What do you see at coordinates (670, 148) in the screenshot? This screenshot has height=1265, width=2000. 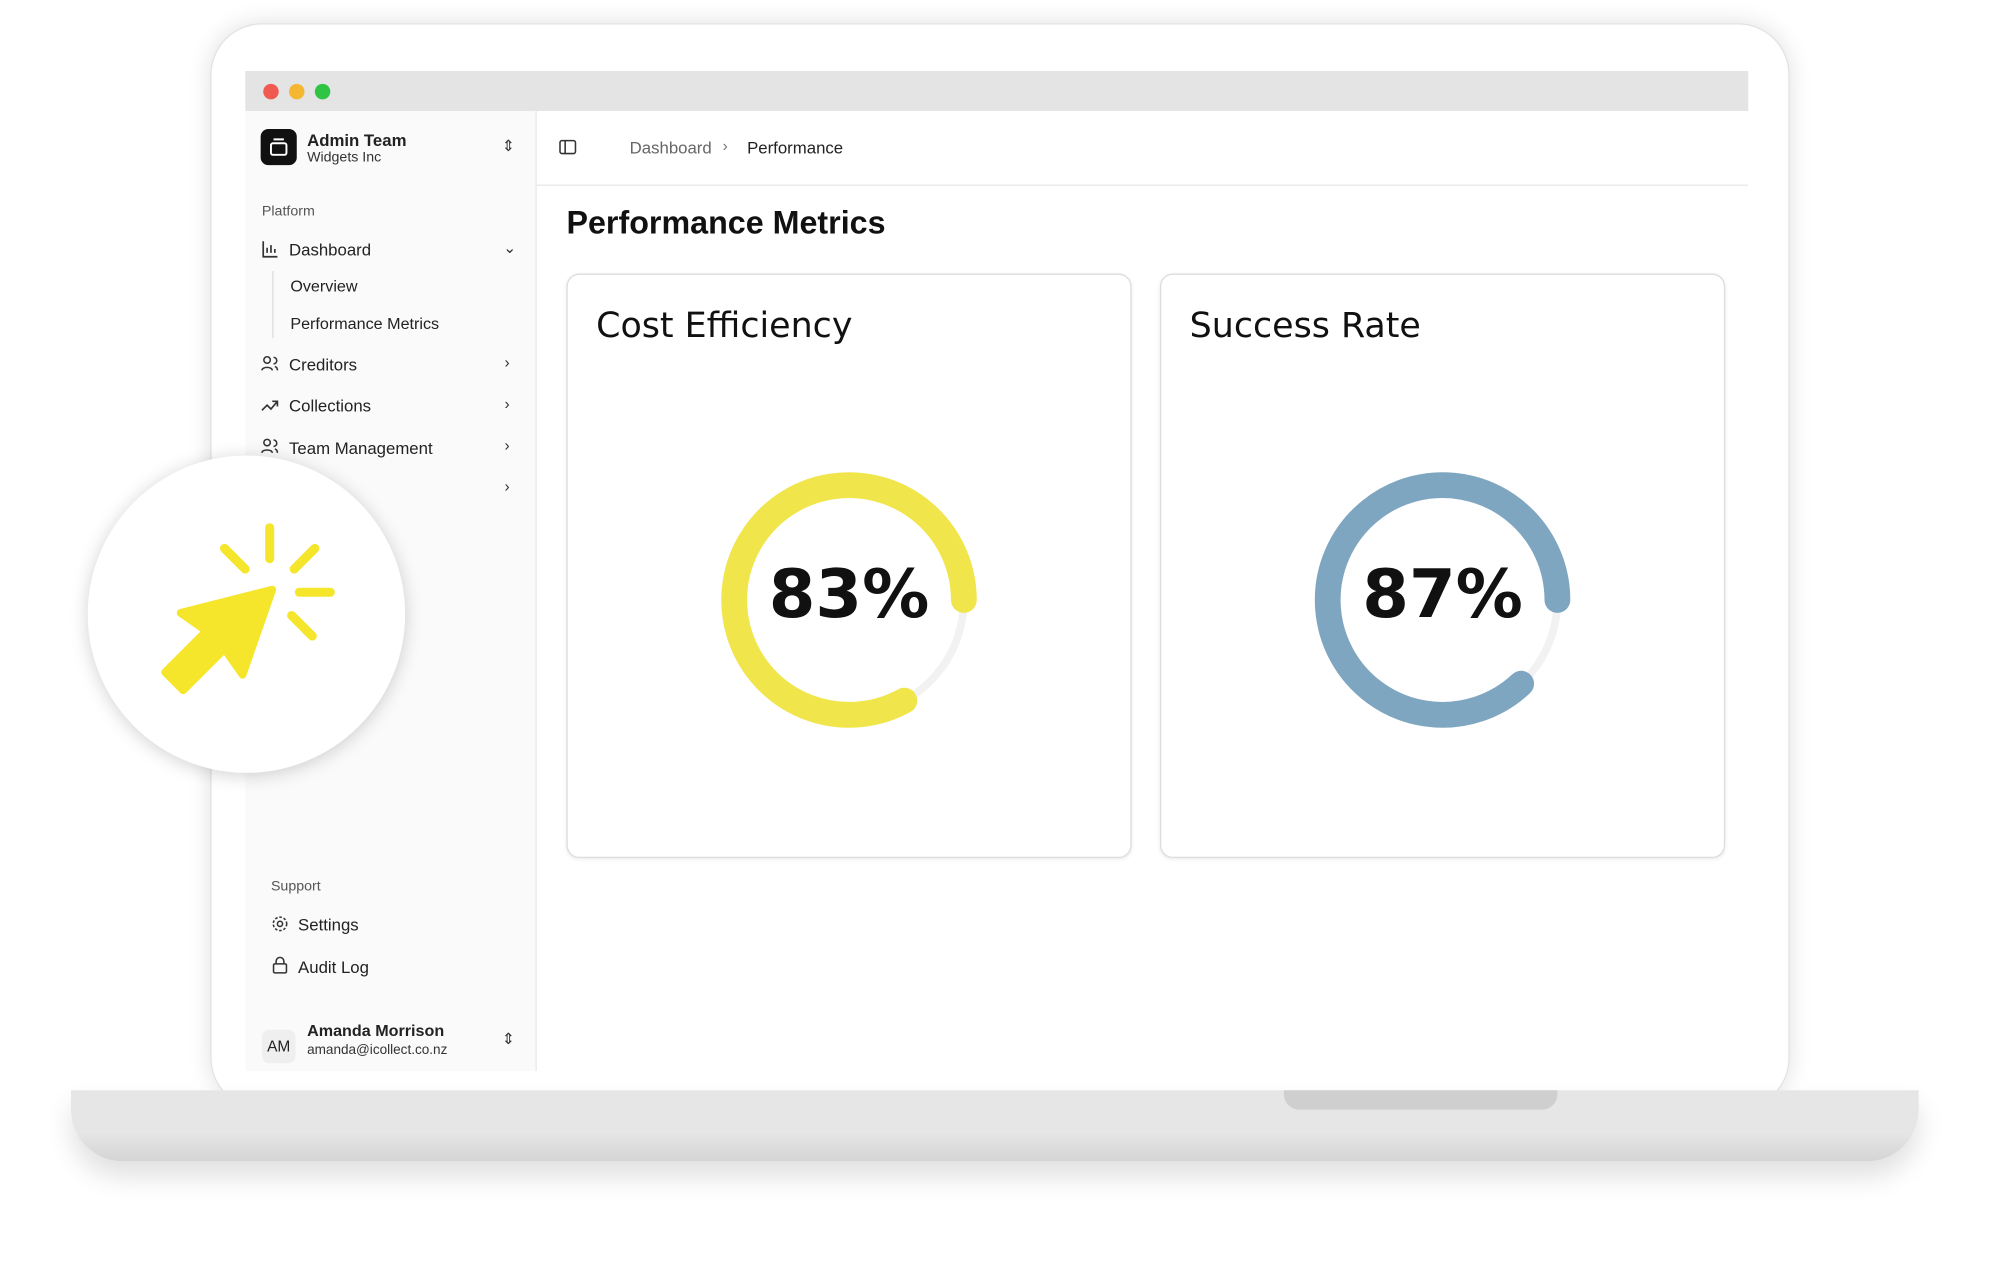 I see `breadcrumb-link: Dashboard` at bounding box center [670, 148].